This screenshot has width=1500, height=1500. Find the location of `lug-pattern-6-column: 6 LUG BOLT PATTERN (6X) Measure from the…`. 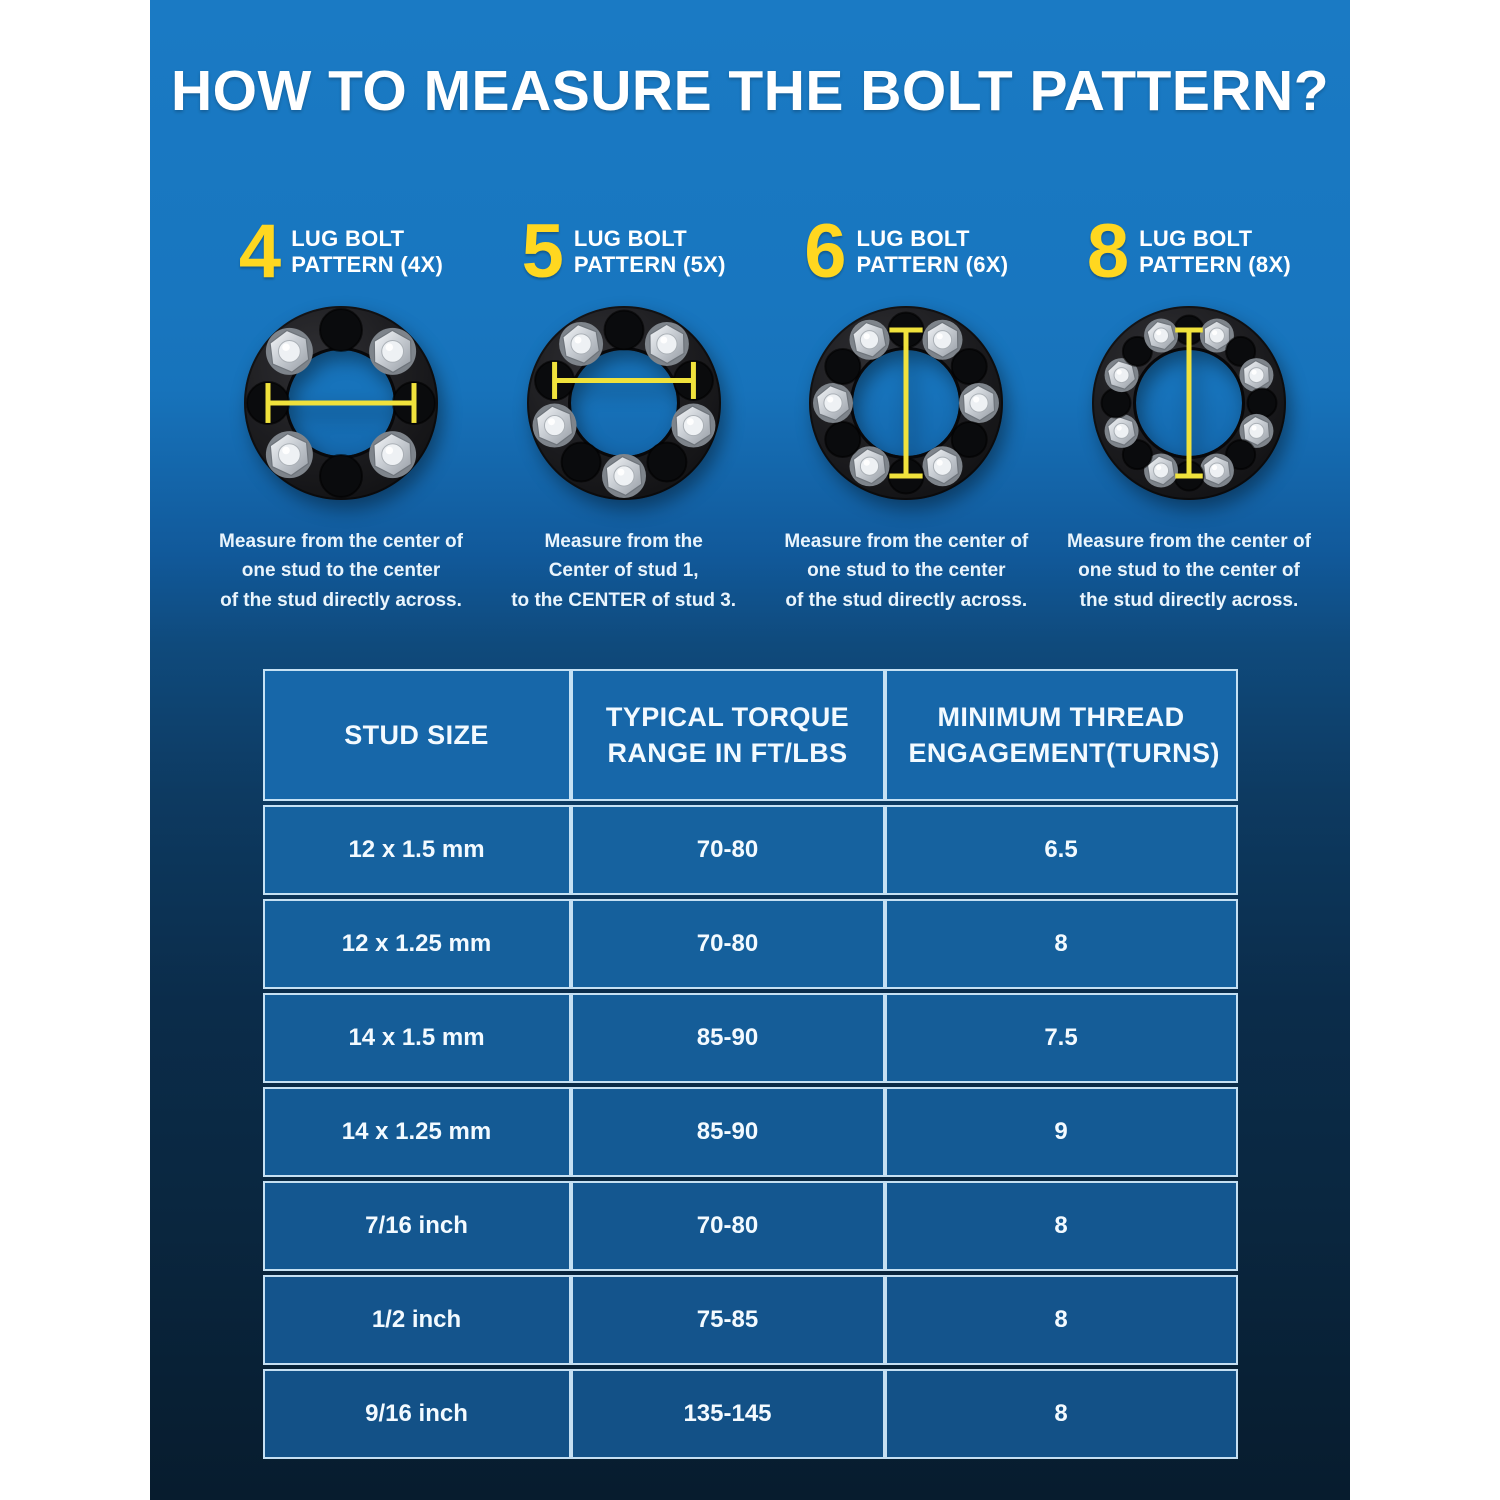

lug-pattern-6-column: 6 LUG BOLT PATTERN (6X) Measure from the… is located at coordinates (906, 411).